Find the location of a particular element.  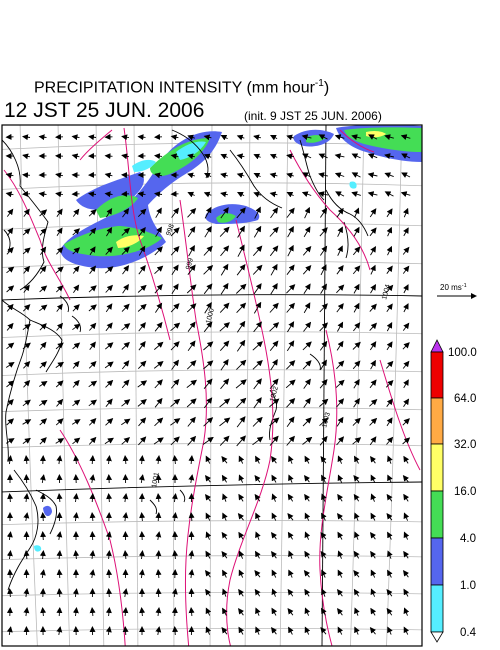

colorbar-label: 4.0 is located at coordinates (468, 539).